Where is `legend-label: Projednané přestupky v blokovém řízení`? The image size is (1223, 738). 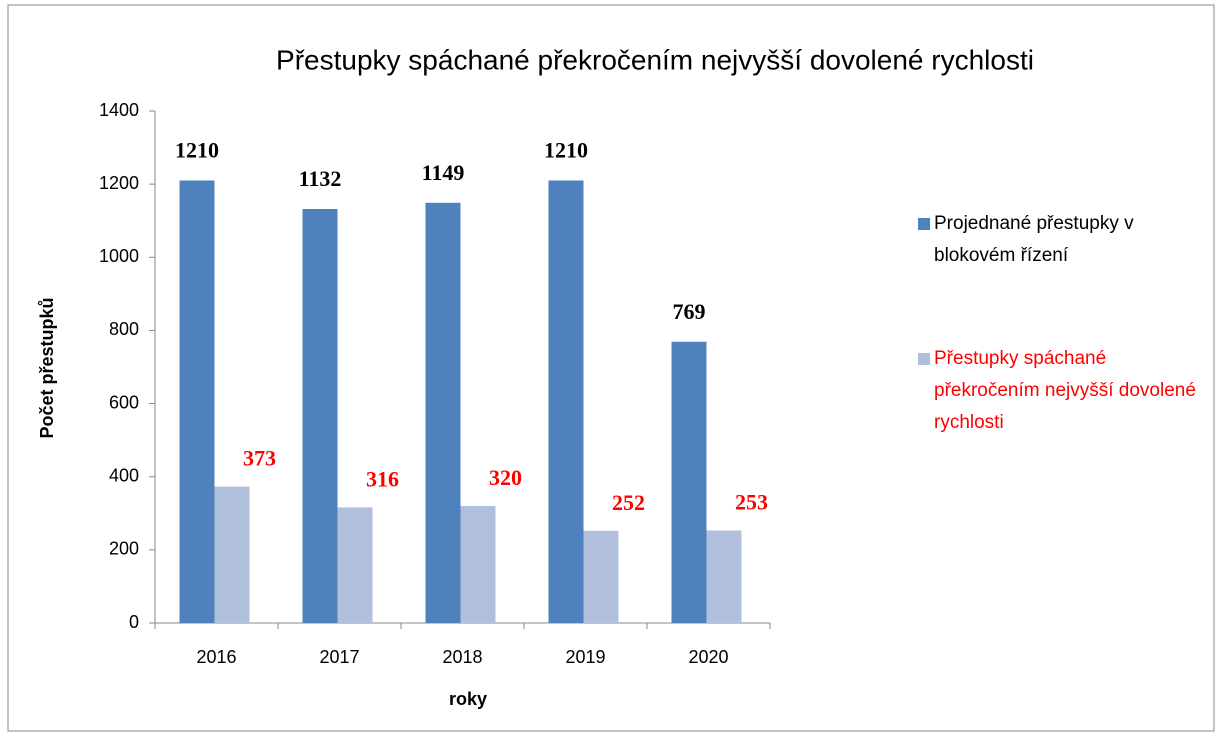 legend-label: Projednané přestupky v blokovém řízení is located at coordinates (1034, 239).